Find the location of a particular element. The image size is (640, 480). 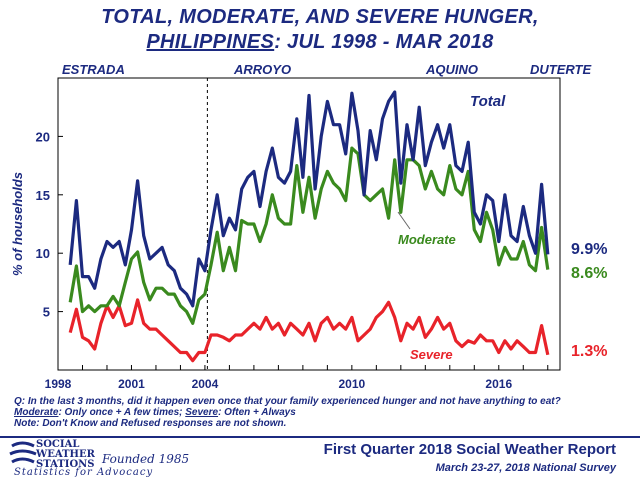

series-label-moderate: Moderate is located at coordinates (427, 239).